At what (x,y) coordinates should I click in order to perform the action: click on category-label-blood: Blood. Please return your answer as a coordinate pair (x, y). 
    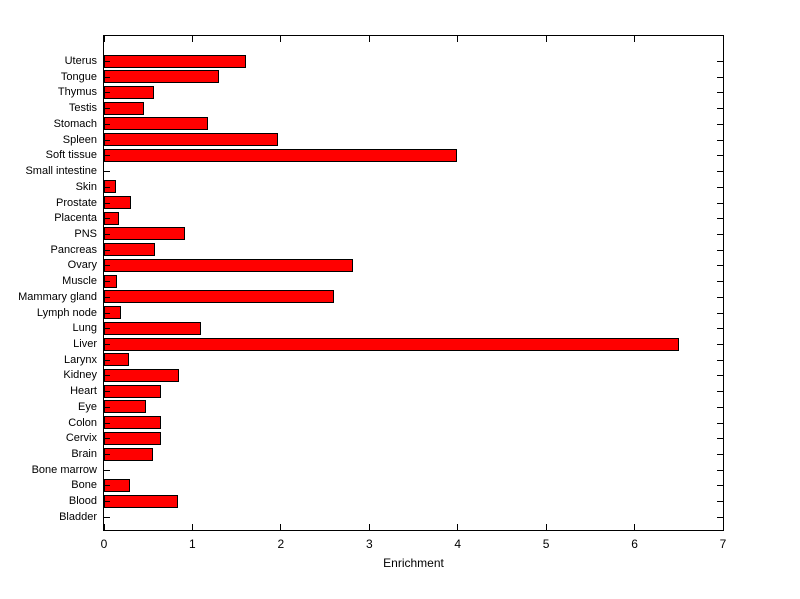
    Looking at the image, I should click on (82, 501).